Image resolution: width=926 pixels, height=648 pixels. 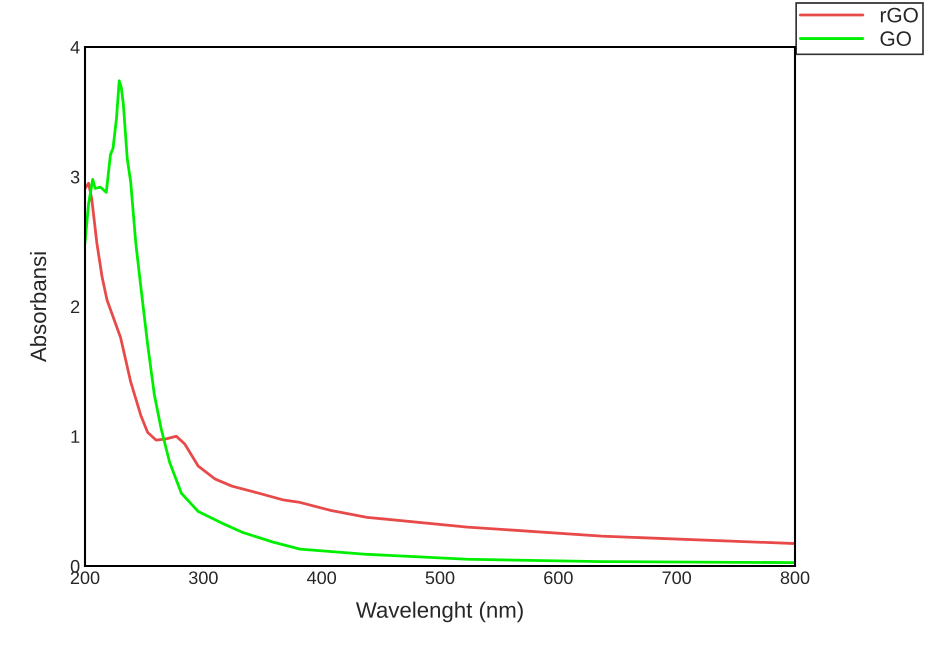 I want to click on y-tick-label: 2, so click(x=75, y=307).